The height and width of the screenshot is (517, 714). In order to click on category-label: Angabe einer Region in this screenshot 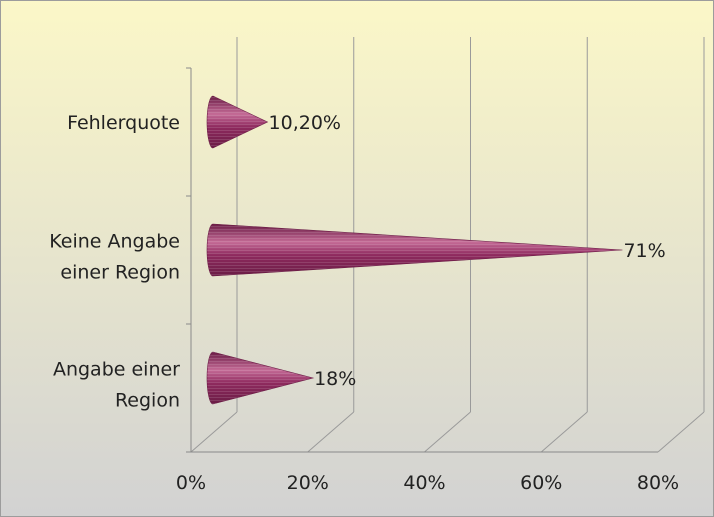, I will do `click(116, 385)`.